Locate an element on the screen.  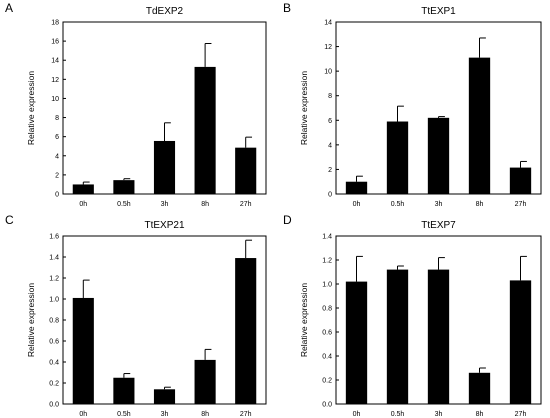
chart-title: TdEXP2 is located at coordinates (165, 11).